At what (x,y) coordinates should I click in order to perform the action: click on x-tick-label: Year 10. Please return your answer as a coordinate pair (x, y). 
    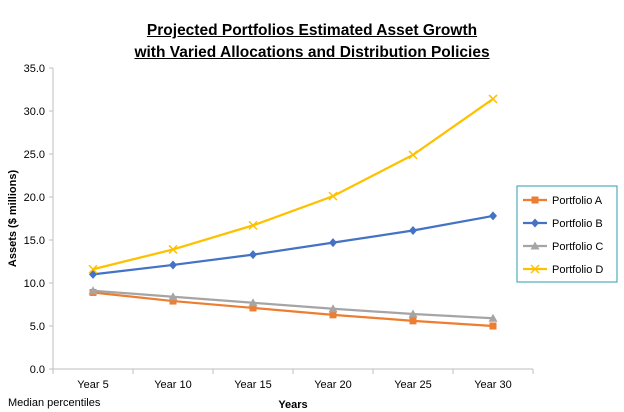
    Looking at the image, I should click on (173, 385).